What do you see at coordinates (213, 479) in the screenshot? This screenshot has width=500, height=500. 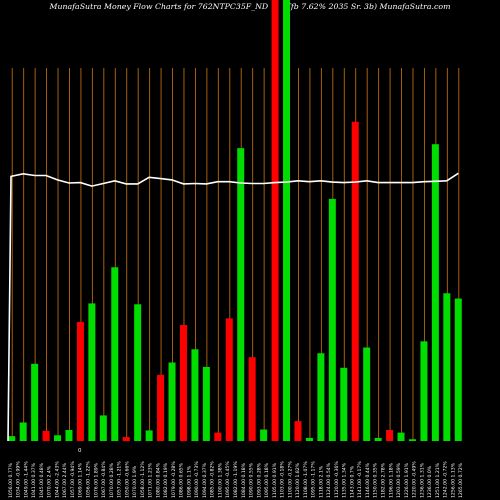 I see `x-tick-label: 1085.00 -0.82%` at bounding box center [213, 479].